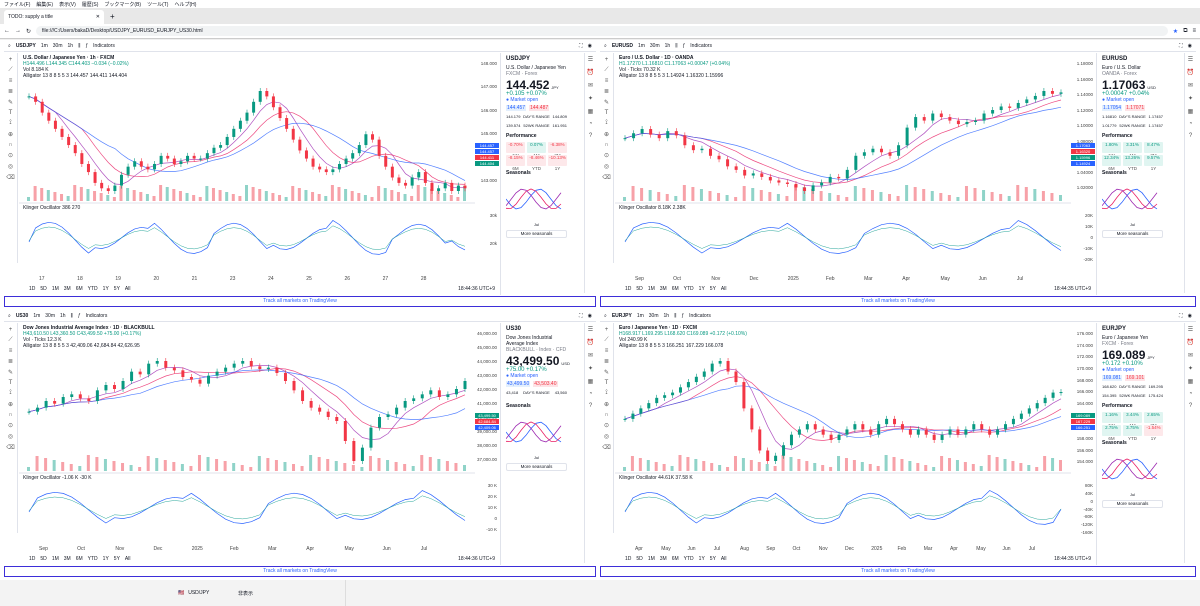 The image size is (1200, 606). I want to click on back-icon: ←, so click(7, 31).